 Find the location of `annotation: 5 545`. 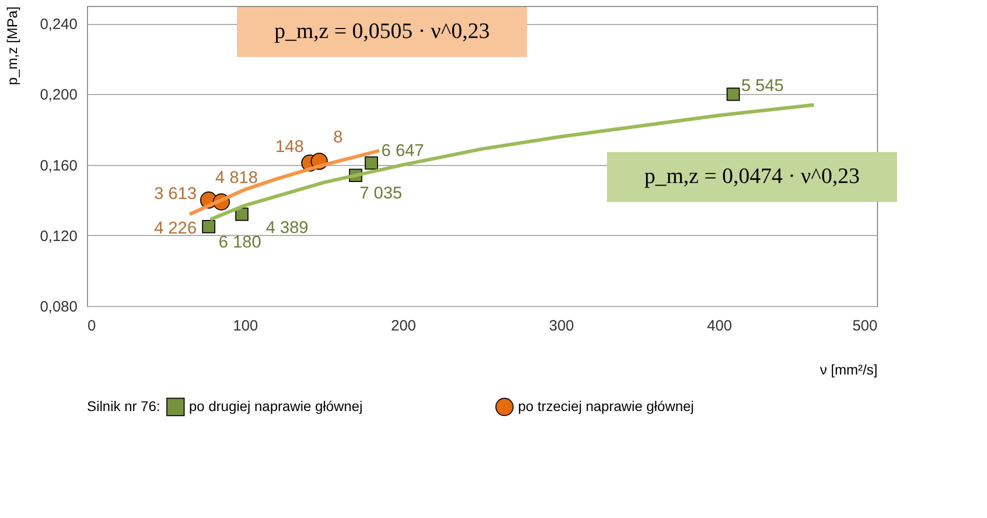

annotation: 5 545 is located at coordinates (762, 86).